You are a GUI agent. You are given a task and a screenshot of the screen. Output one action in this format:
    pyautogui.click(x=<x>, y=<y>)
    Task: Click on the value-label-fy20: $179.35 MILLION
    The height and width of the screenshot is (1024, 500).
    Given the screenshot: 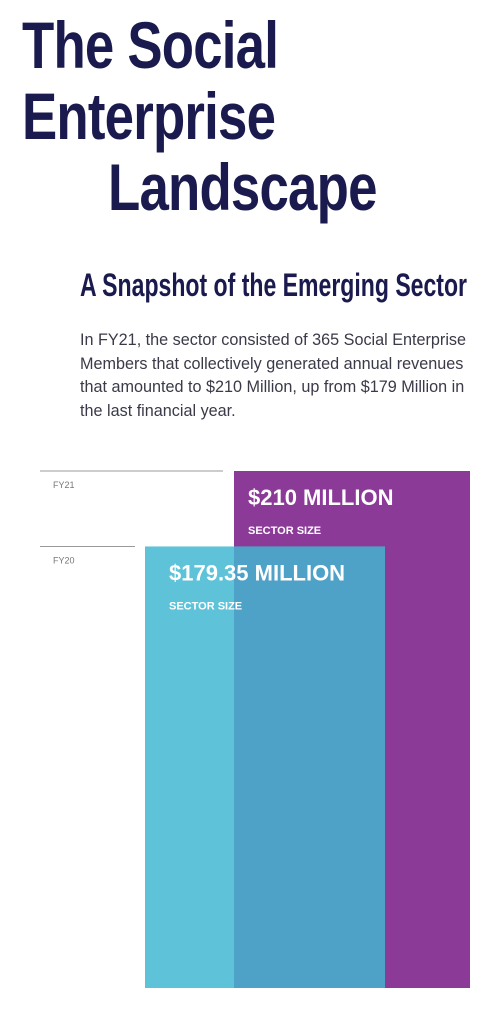 What is the action you would take?
    pyautogui.click(x=257, y=572)
    